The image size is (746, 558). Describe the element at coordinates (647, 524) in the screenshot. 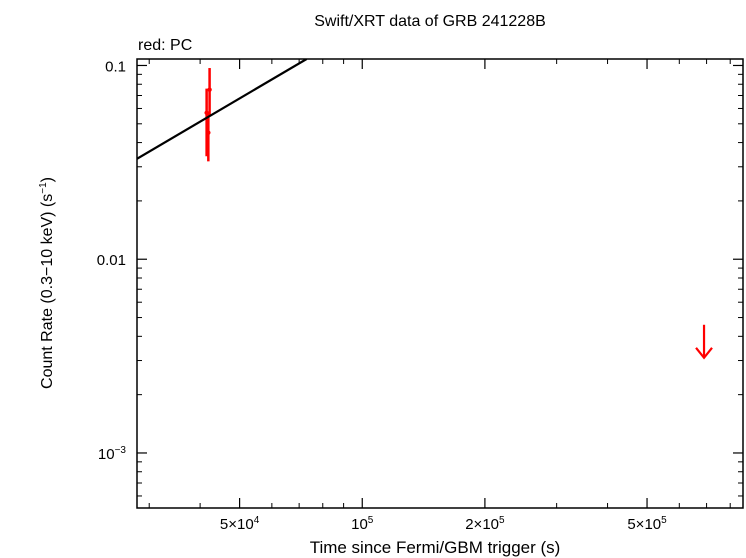

I see `x-tick-label: 5×10⁵` at that location.